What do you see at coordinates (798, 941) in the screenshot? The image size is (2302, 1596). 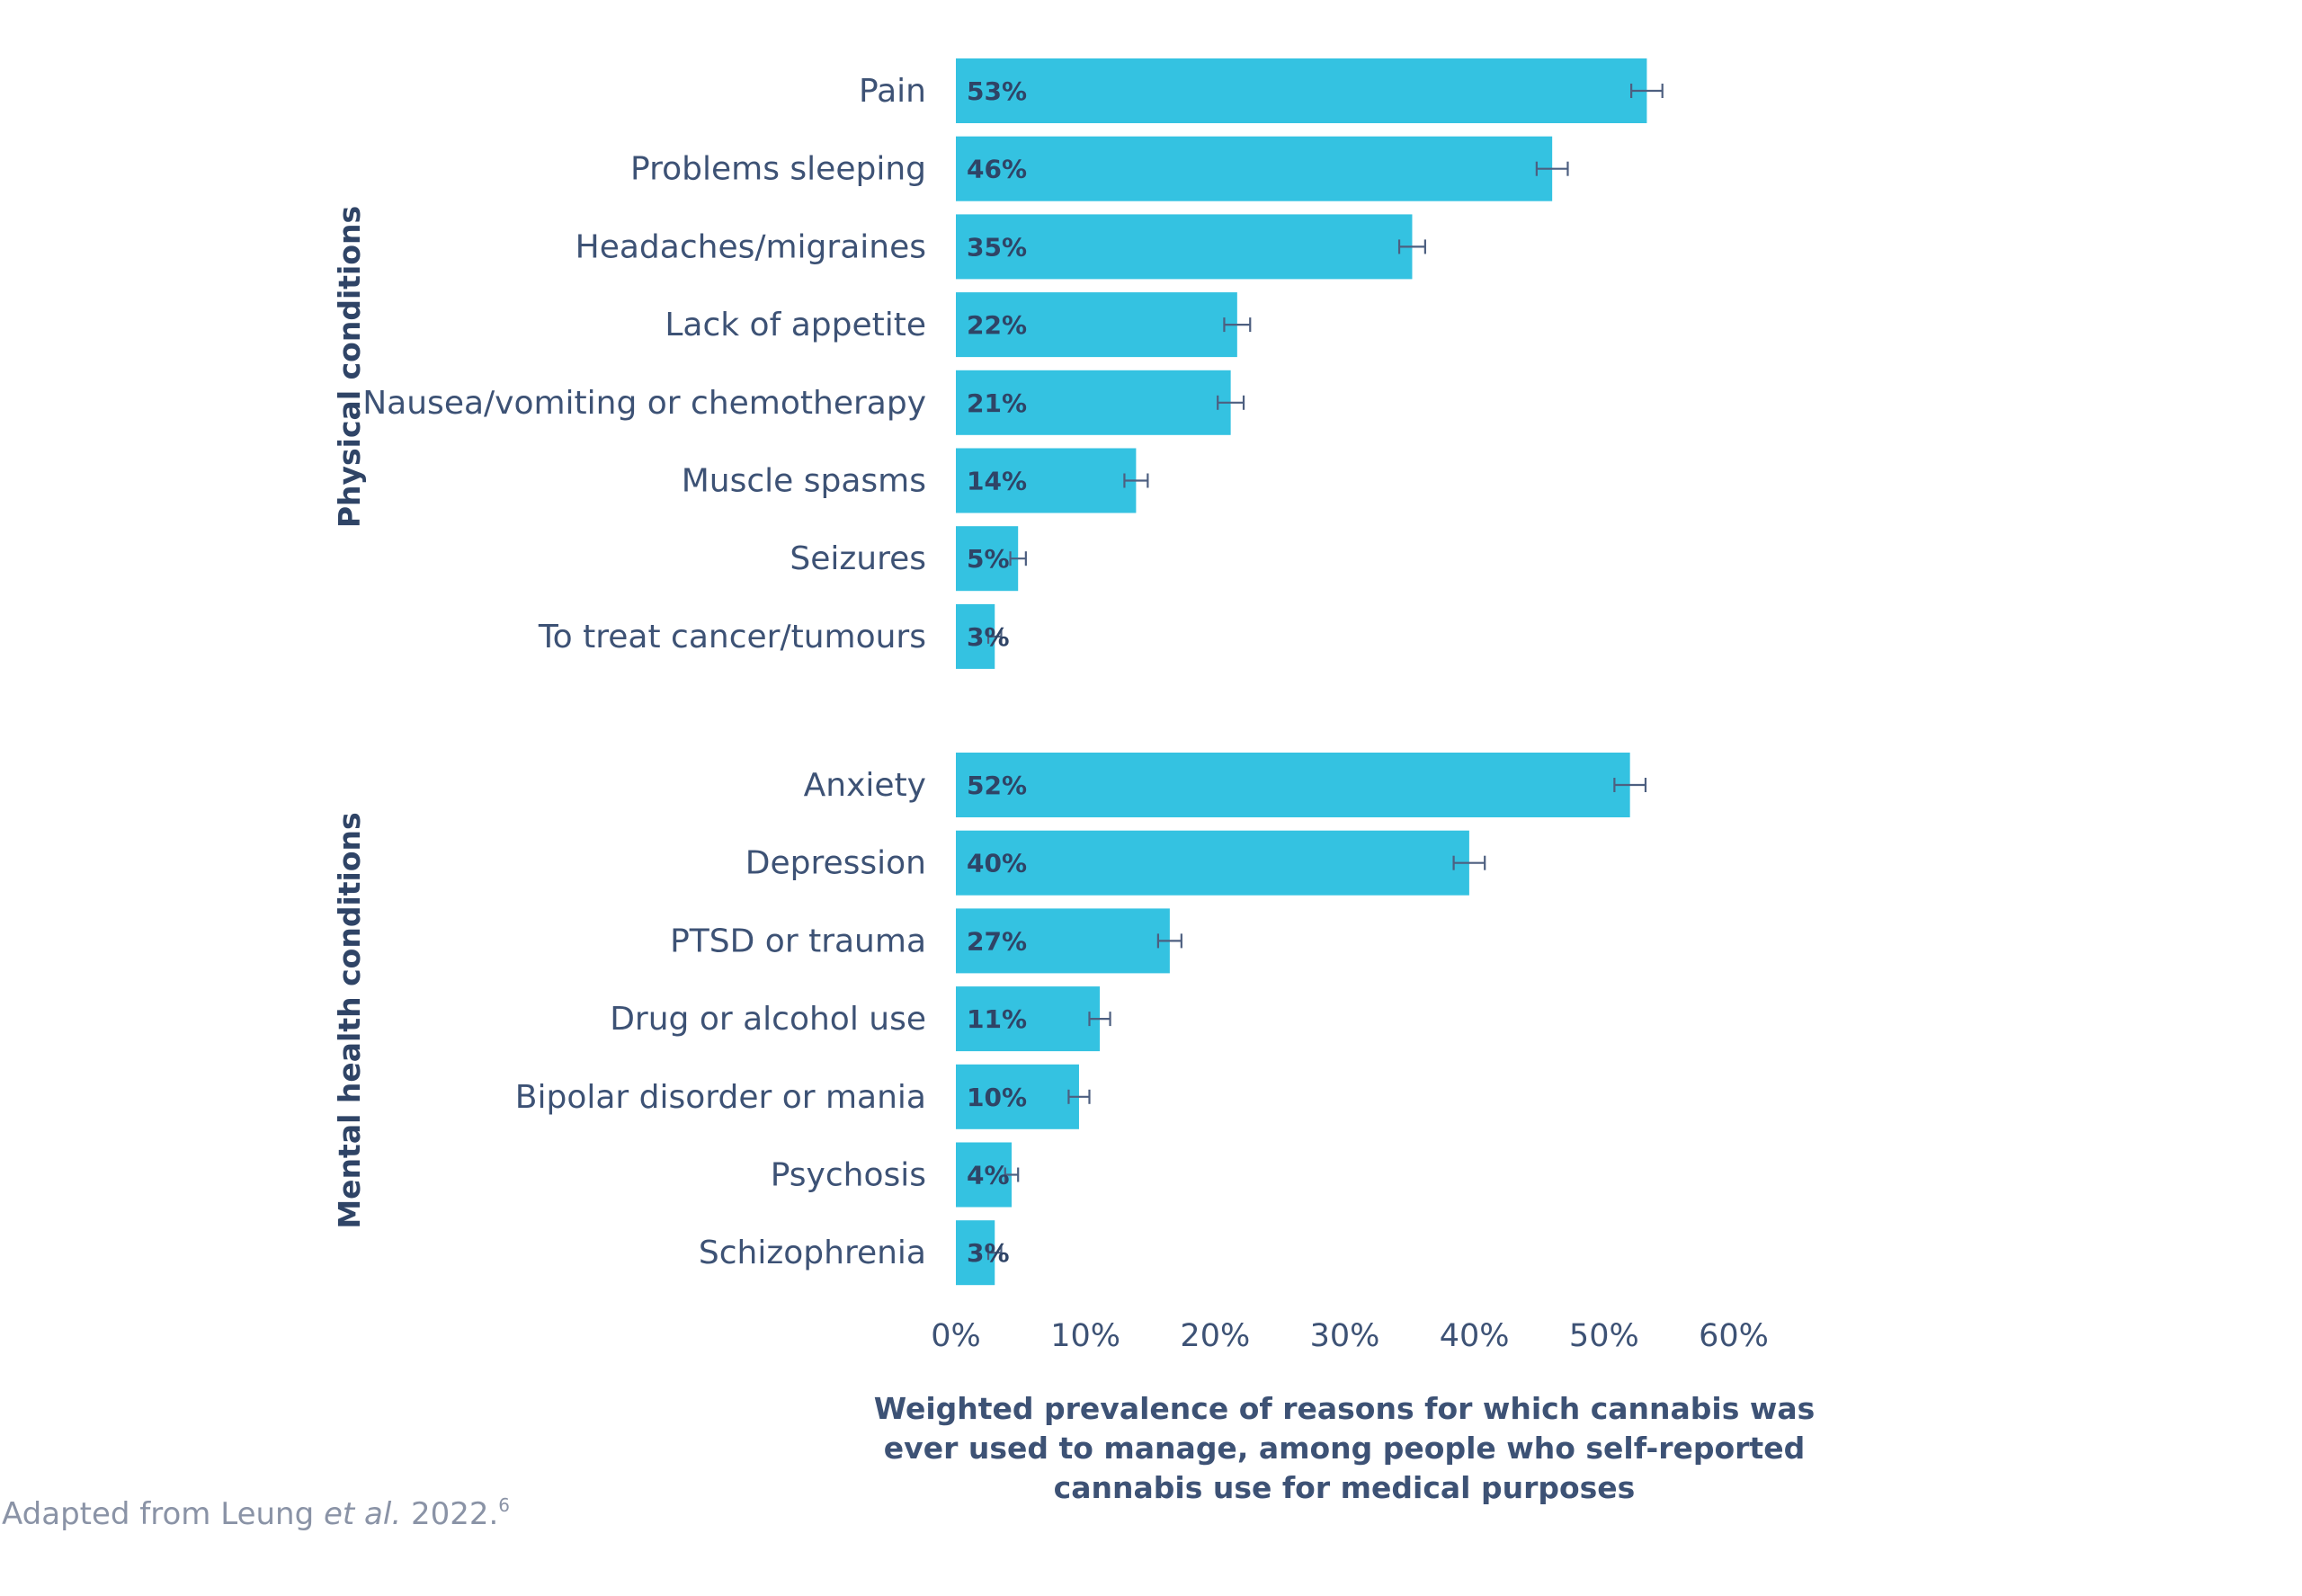 I see `category-label: PTSD or trauma` at bounding box center [798, 941].